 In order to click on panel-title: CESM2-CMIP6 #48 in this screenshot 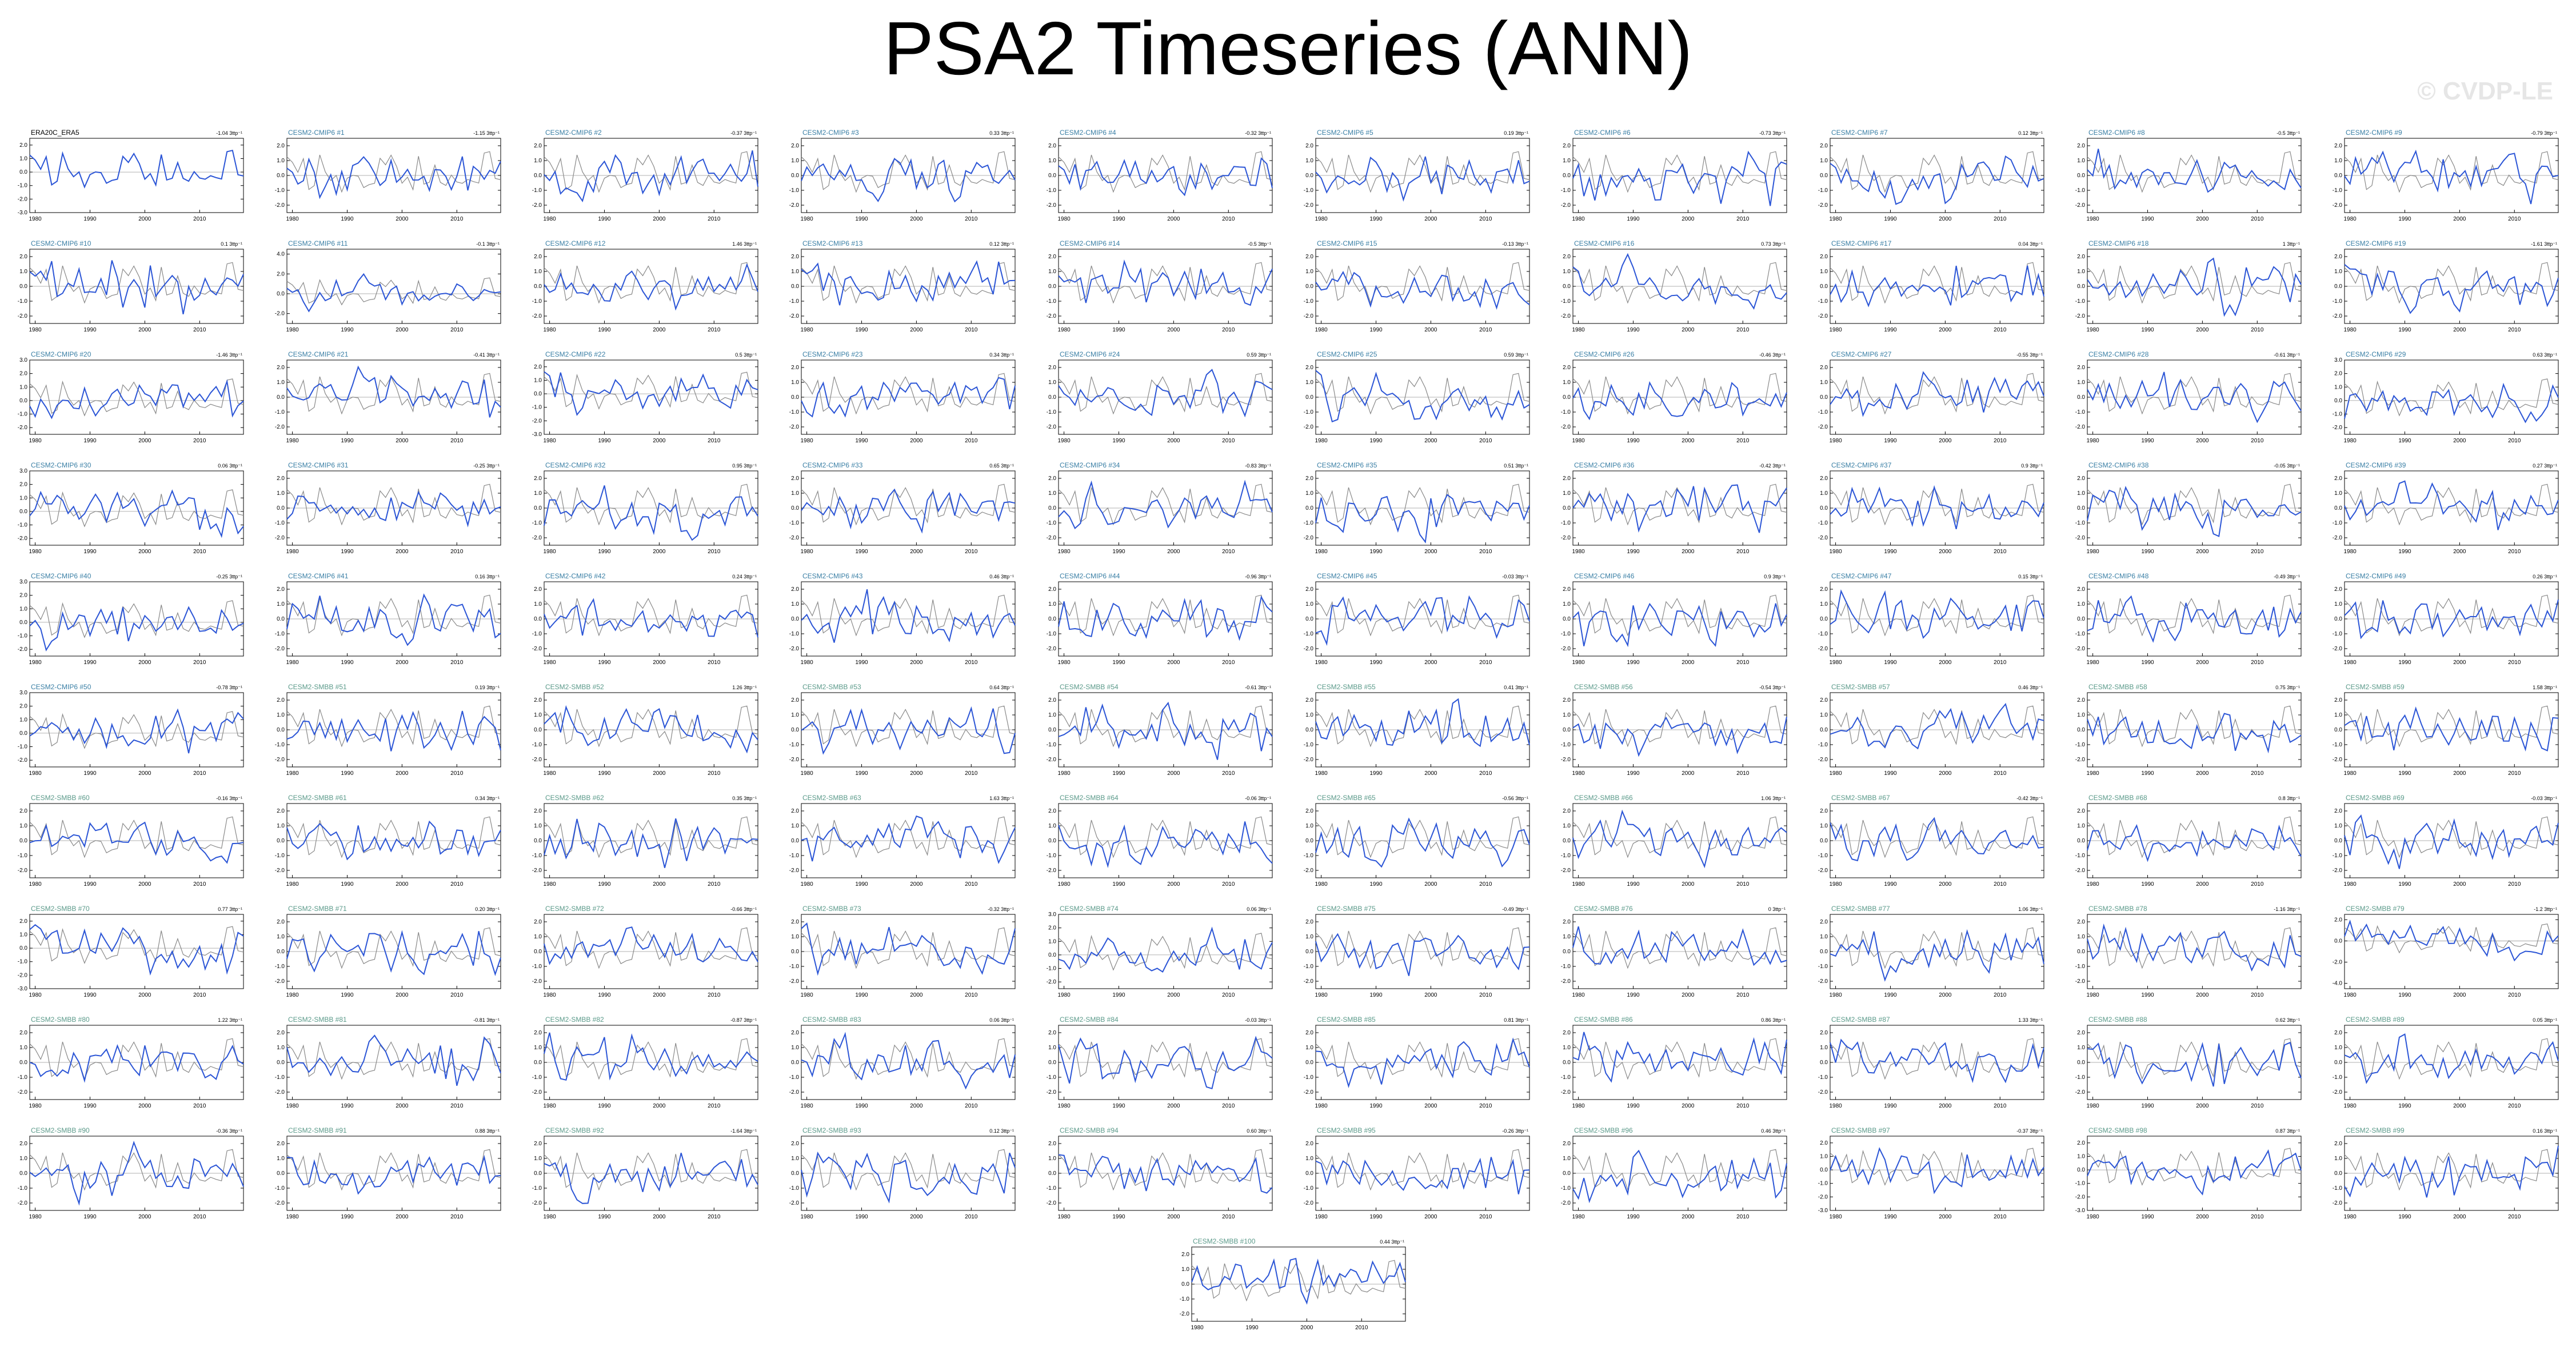, I will do `click(2118, 576)`.